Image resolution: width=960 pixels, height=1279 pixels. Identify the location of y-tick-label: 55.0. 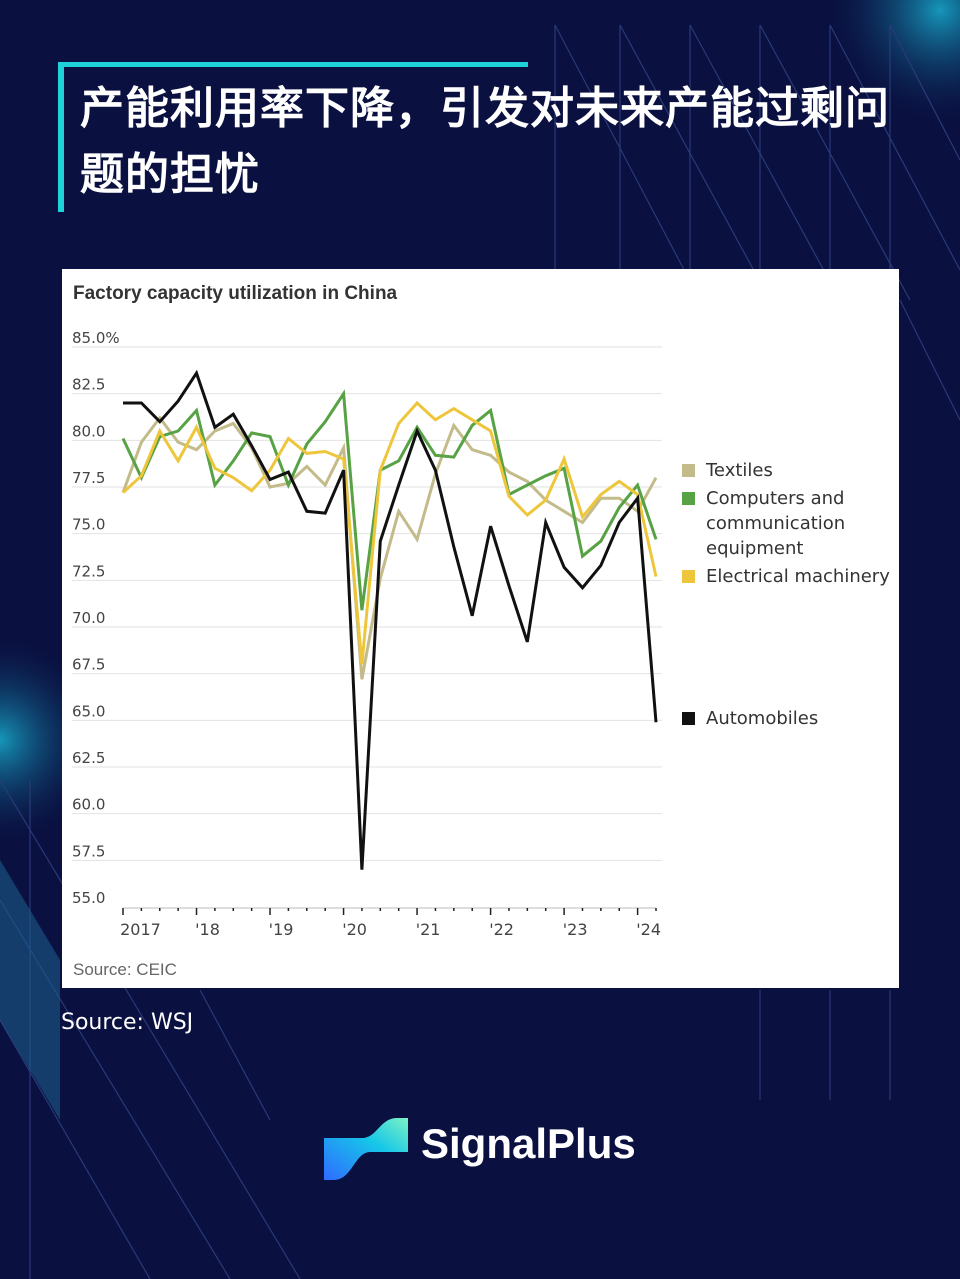
(88, 898).